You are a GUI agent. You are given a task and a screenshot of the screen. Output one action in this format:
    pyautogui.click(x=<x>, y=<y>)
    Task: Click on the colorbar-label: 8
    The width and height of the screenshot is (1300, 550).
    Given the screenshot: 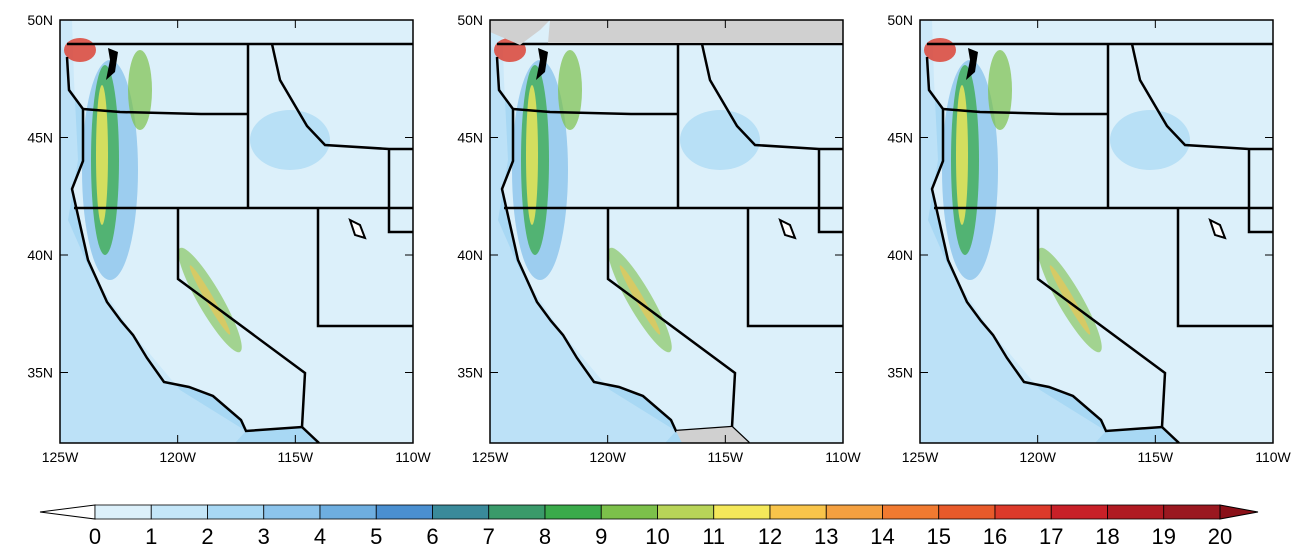 What is the action you would take?
    pyautogui.click(x=545, y=536)
    